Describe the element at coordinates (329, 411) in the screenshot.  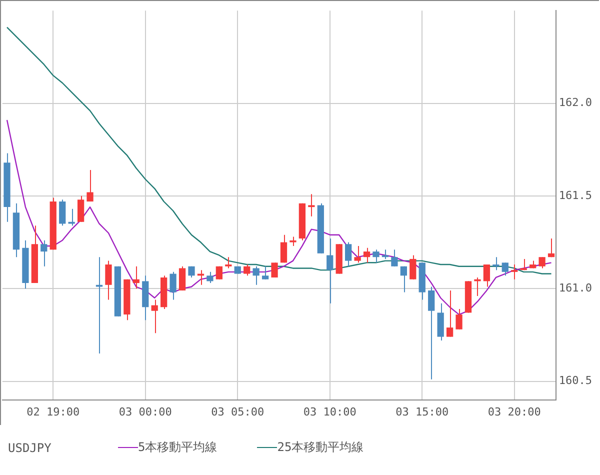
I see `x-tick-label: 03 10:00` at that location.